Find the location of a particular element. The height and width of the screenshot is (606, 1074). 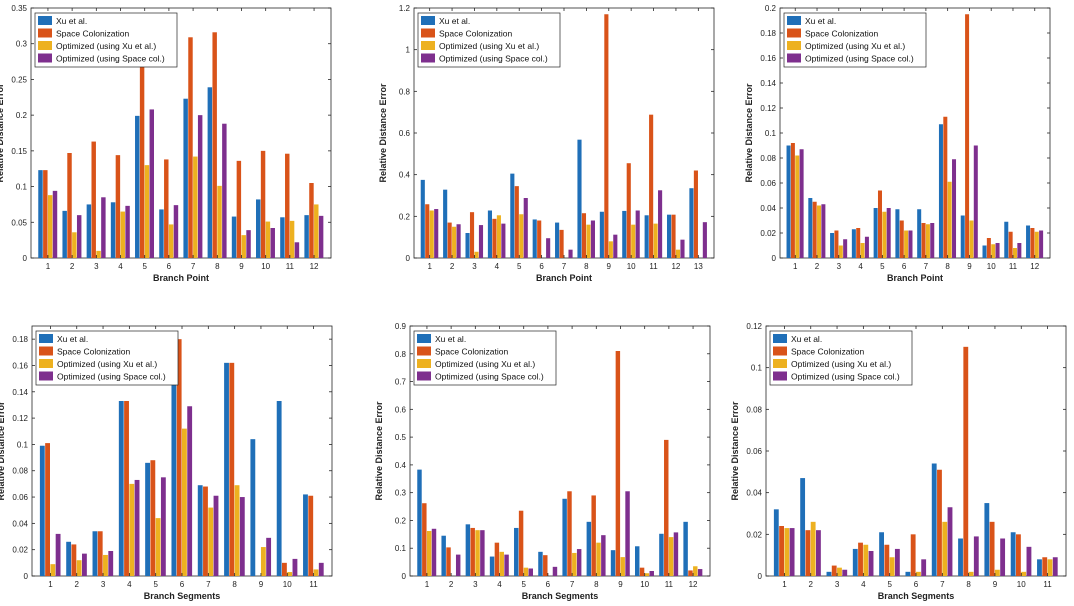

y-tick-label: 0.05 is located at coordinates (19, 222).